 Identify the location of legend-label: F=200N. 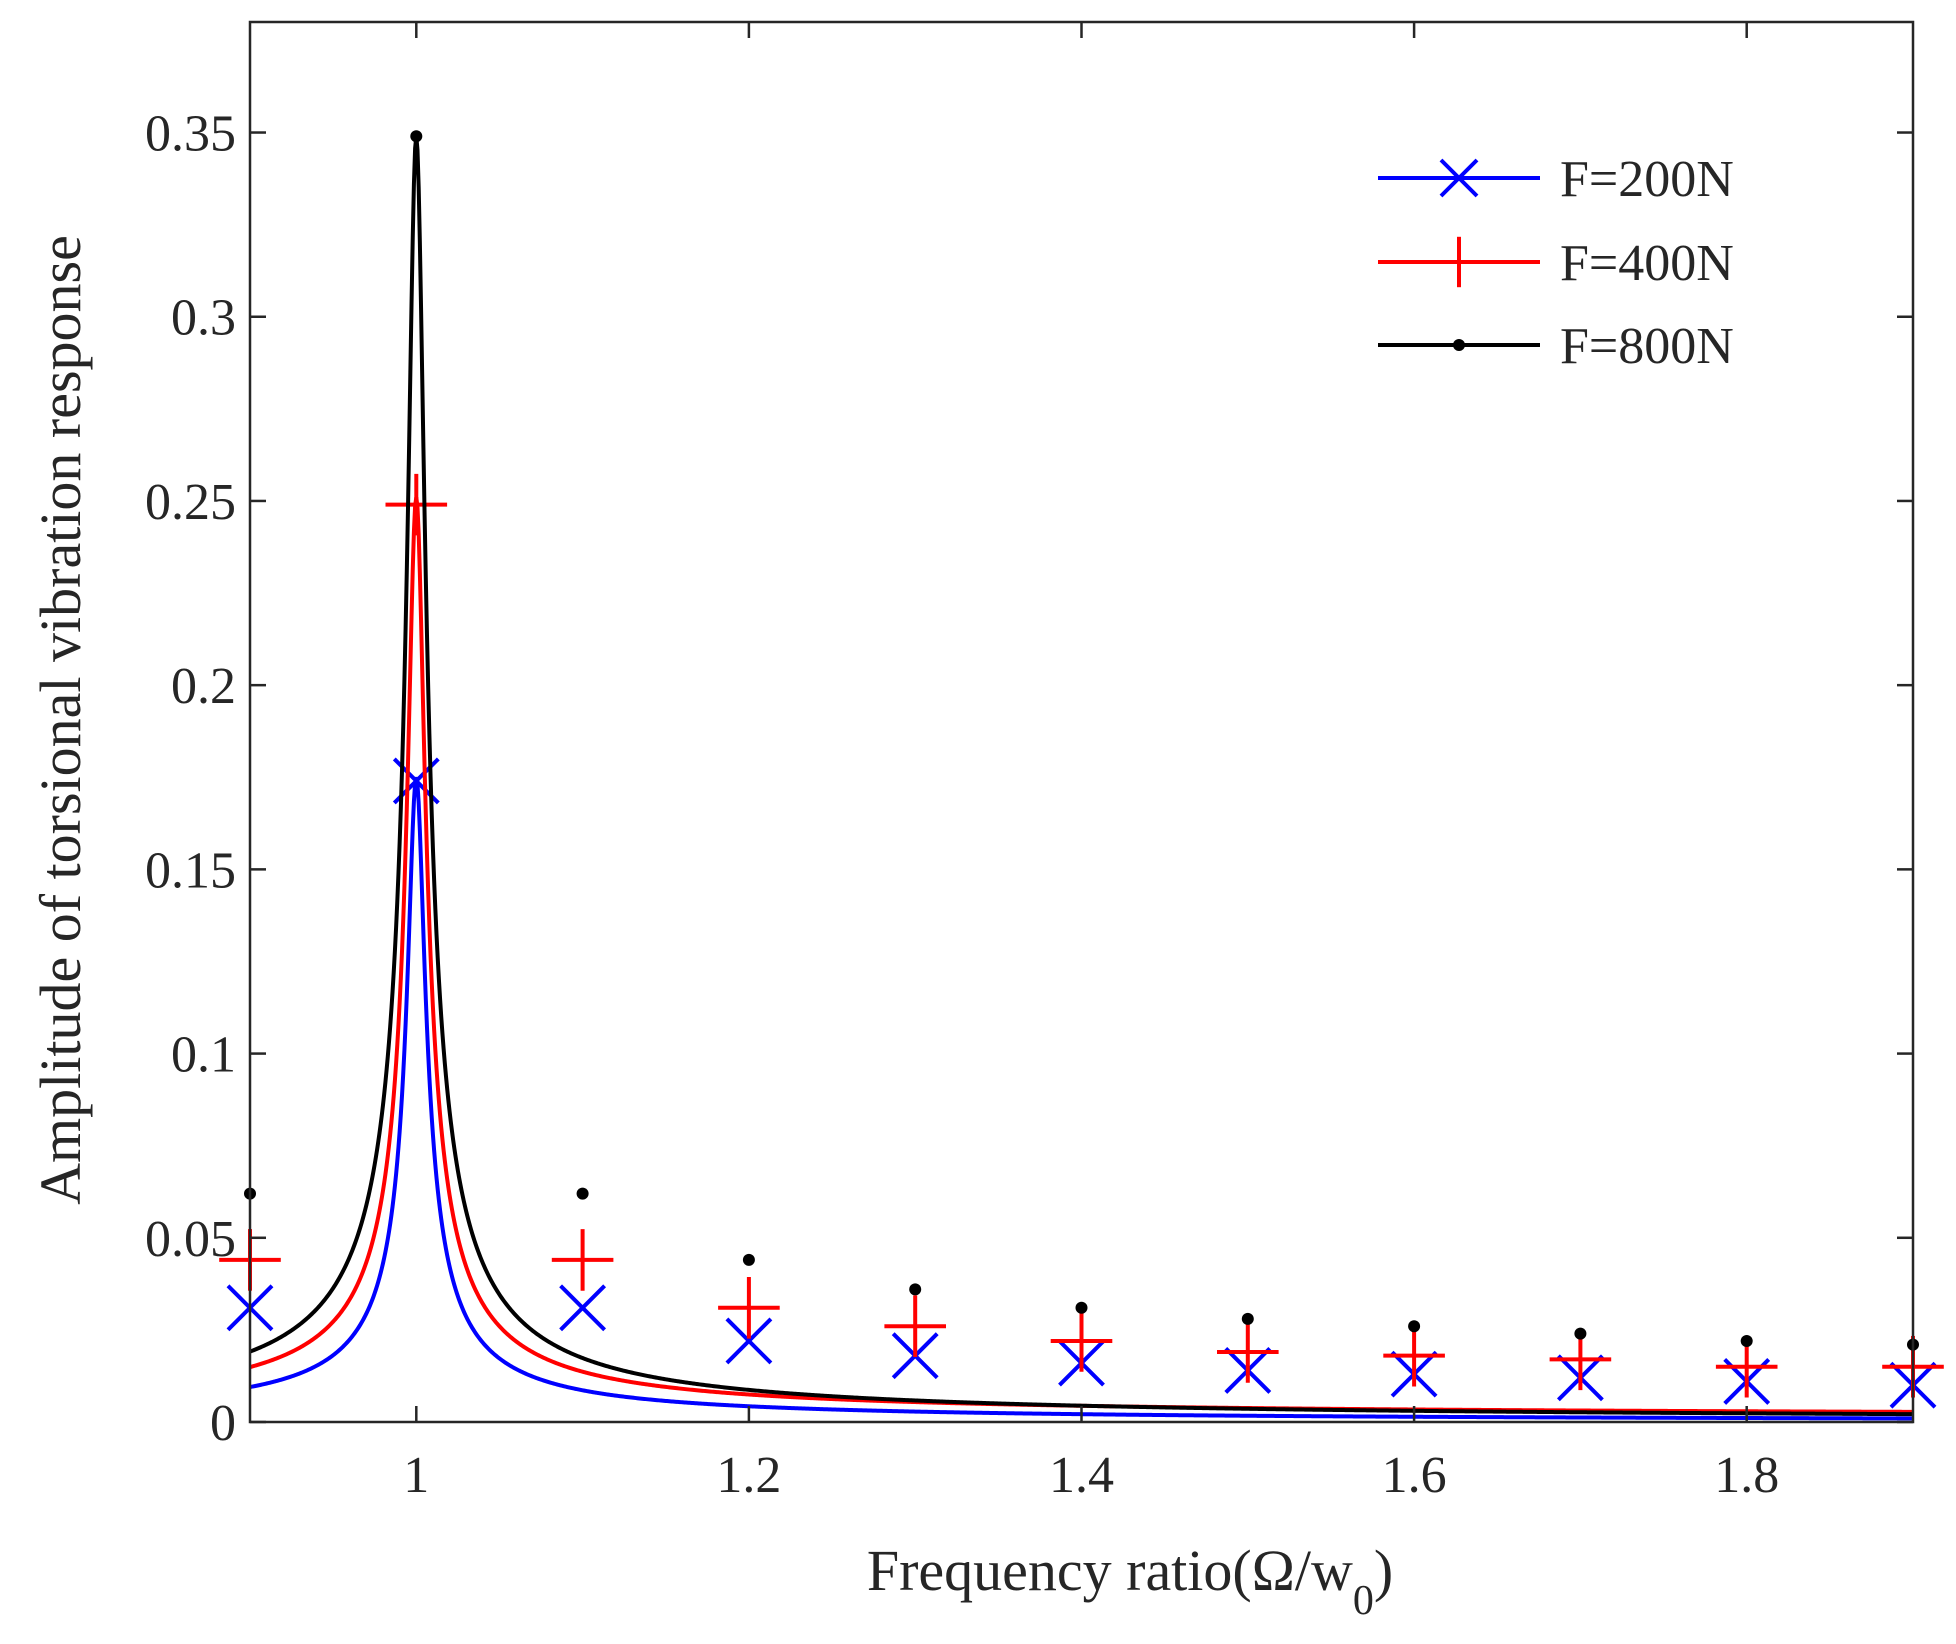
(1647, 179).